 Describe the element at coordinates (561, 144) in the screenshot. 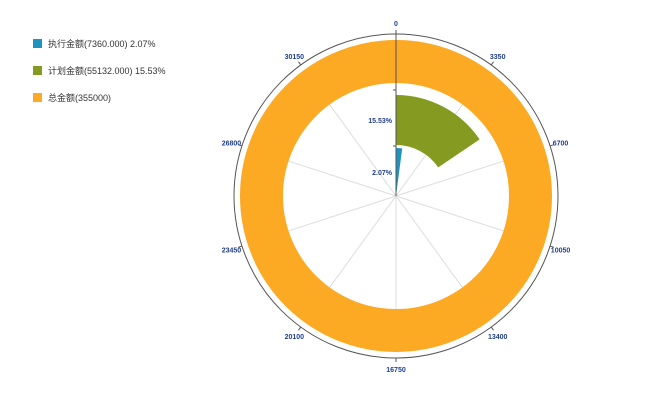

I see `angle-tick-label: 6700` at that location.